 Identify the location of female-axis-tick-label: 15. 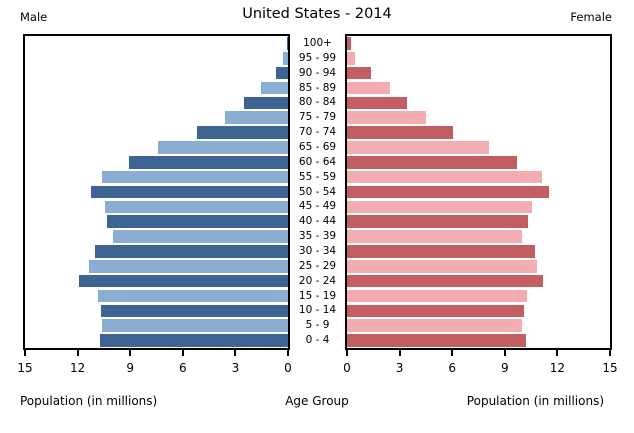
(610, 368).